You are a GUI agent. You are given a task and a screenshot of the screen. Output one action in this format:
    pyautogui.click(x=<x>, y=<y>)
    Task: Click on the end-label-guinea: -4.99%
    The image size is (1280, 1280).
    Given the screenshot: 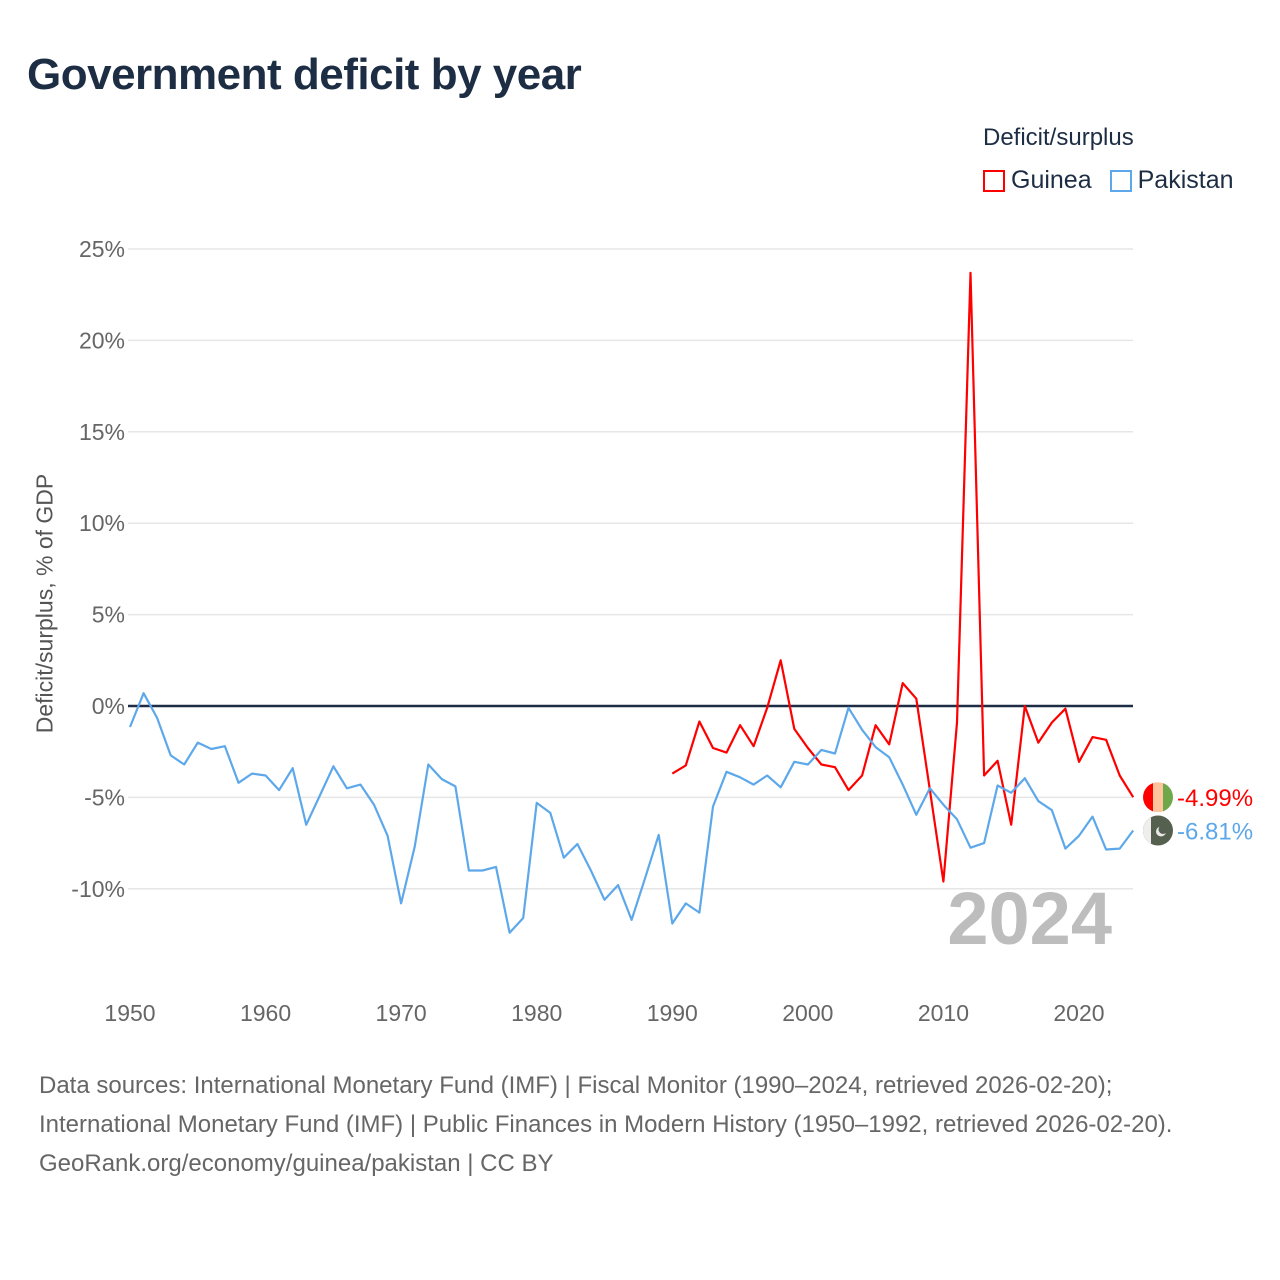 What is the action you would take?
    pyautogui.click(x=1215, y=798)
    